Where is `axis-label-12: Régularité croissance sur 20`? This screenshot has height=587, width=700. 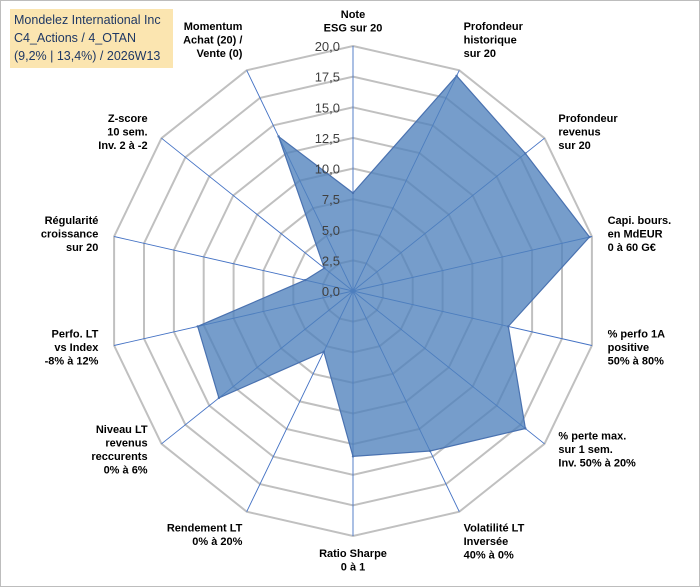 axis-label-12: Régularité croissance sur 20 is located at coordinates (69, 234).